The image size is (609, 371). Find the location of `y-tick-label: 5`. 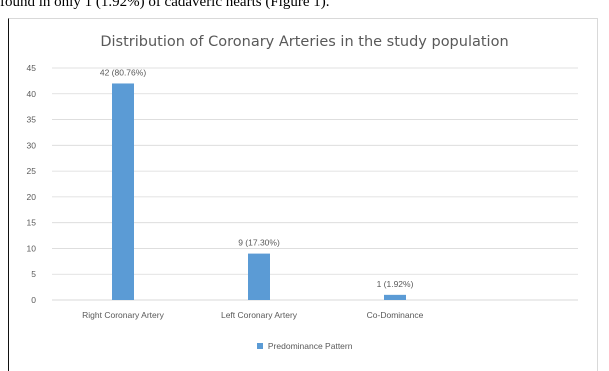

y-tick-label: 5 is located at coordinates (33, 274).